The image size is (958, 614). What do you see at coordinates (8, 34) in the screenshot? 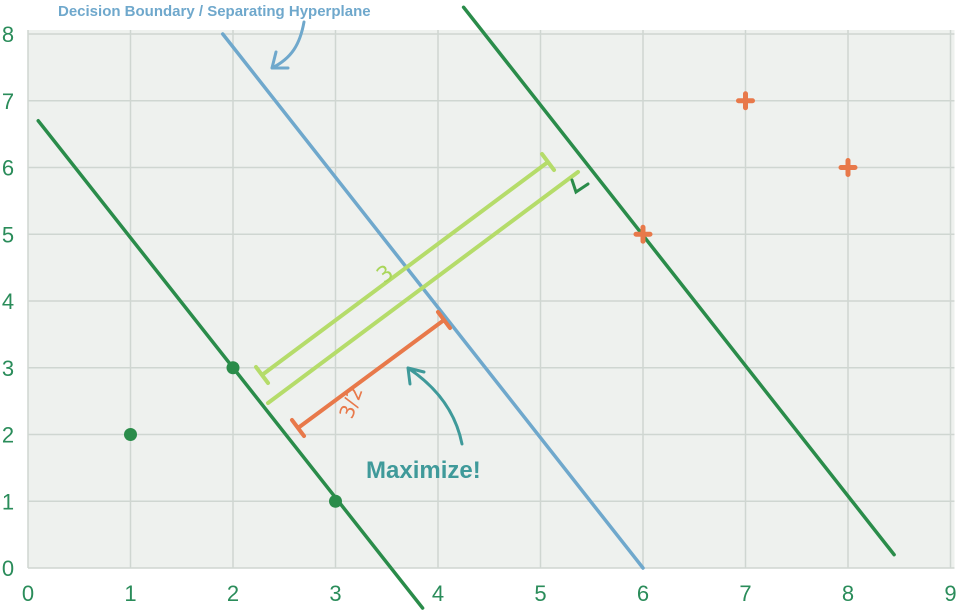
I see `y-tick-label: 8` at bounding box center [8, 34].